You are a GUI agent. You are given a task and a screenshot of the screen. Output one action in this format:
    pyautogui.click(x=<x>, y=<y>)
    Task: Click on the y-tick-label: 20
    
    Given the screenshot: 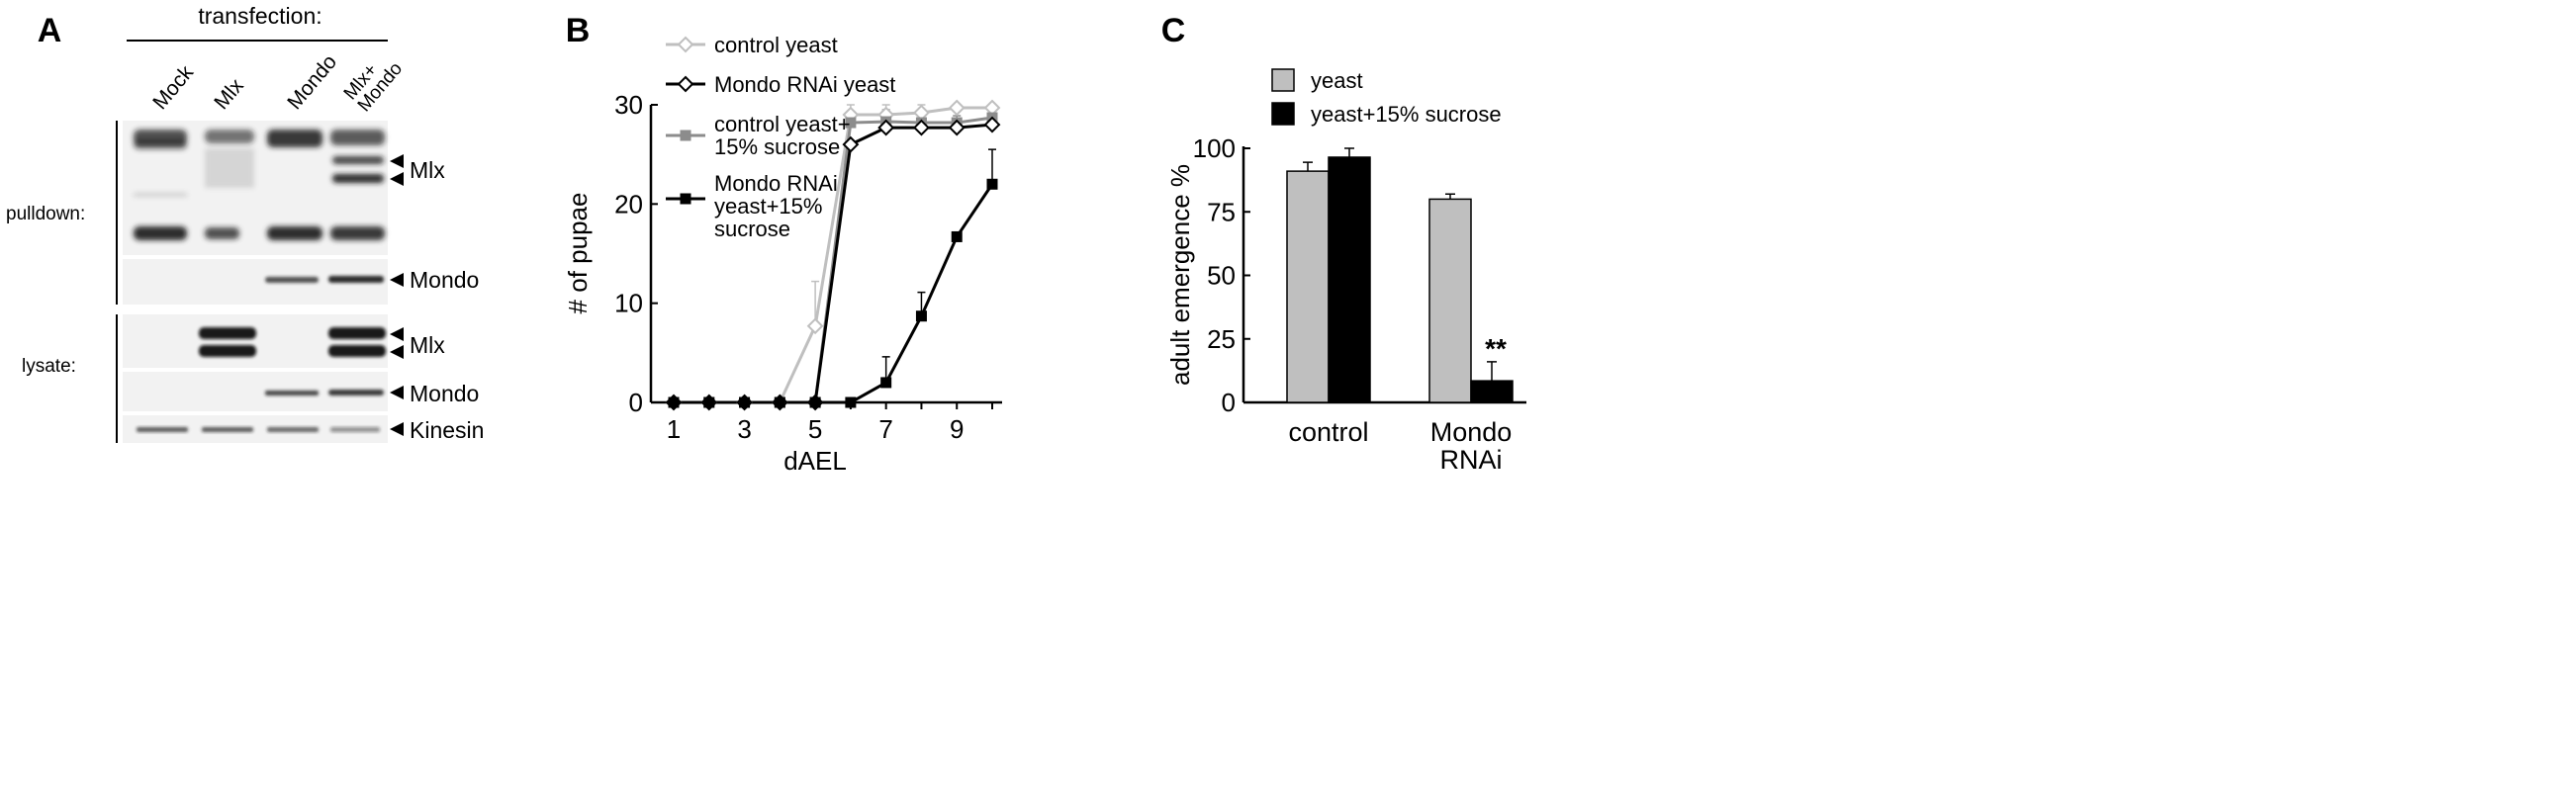 What is the action you would take?
    pyautogui.click(x=629, y=204)
    